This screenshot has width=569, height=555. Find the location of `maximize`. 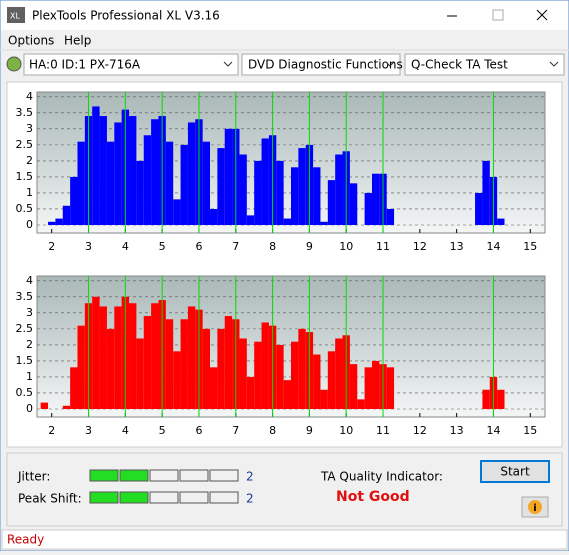

maximize is located at coordinates (498, 15).